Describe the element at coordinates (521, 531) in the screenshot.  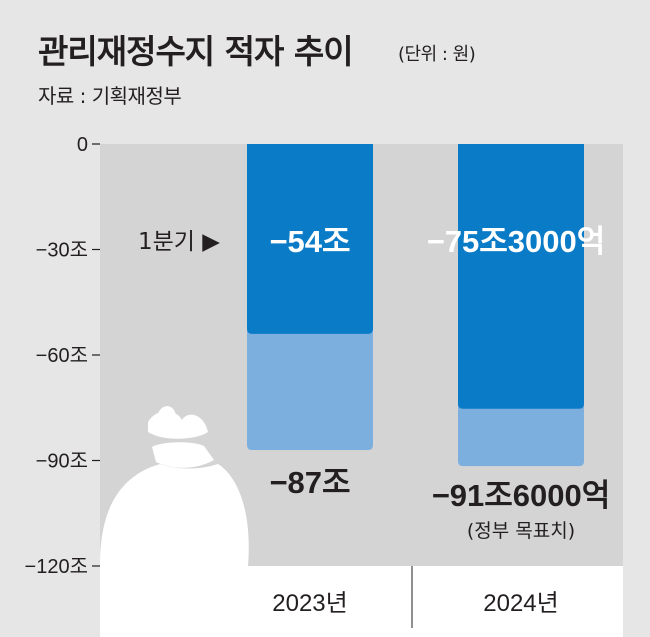
I see `target-annotation: (정부 목표치)` at that location.